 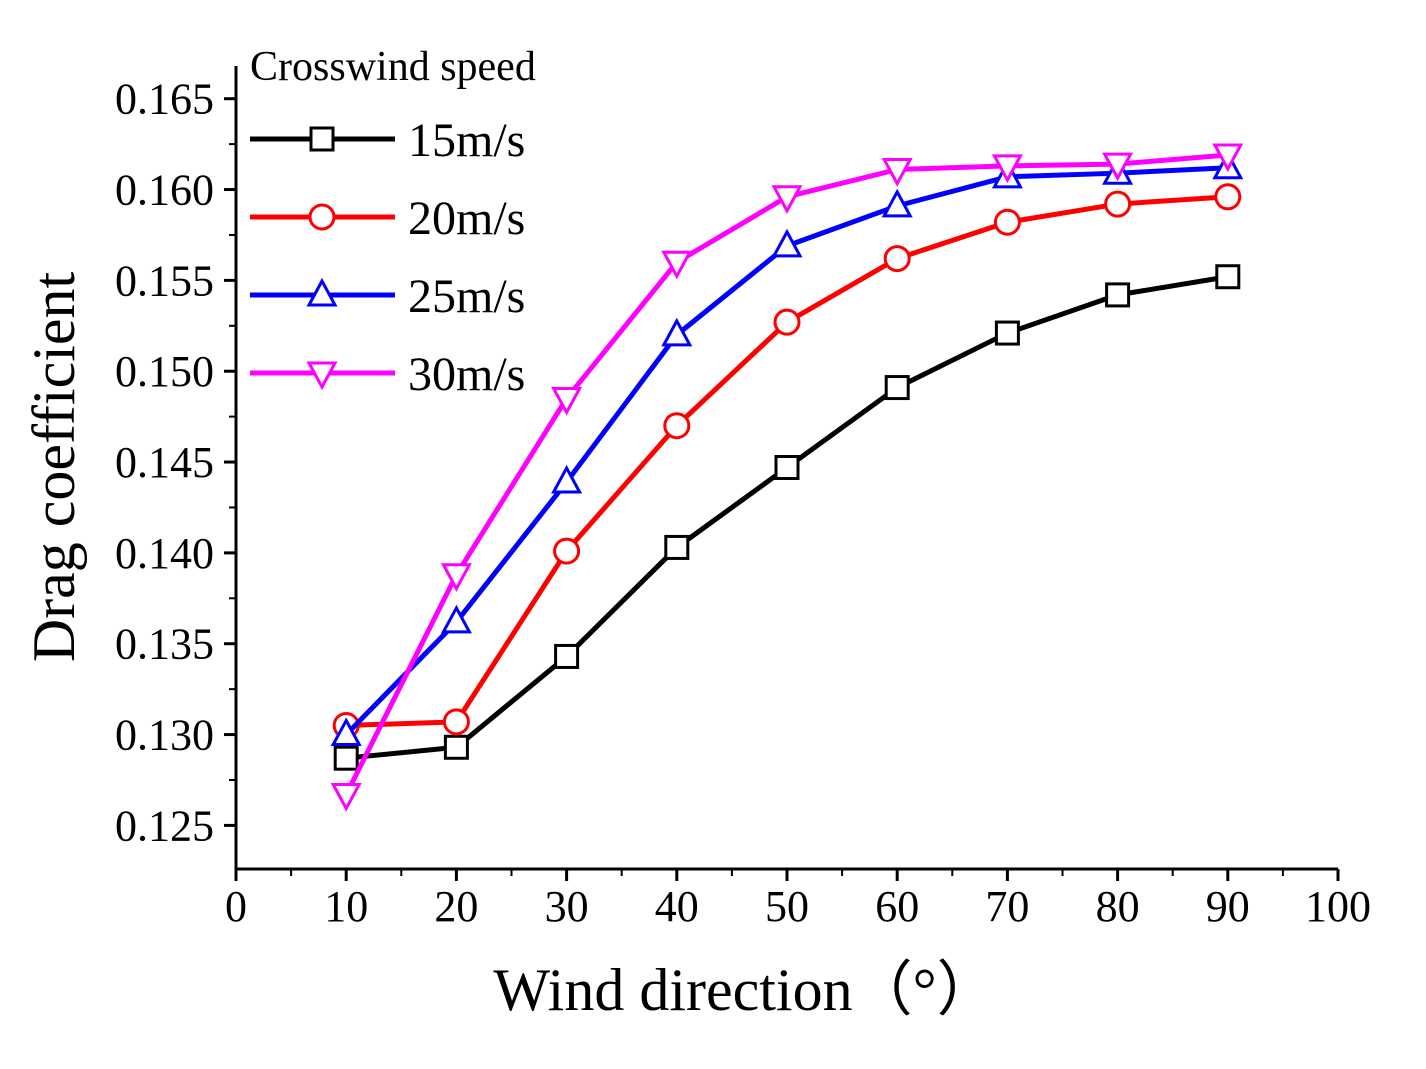 What do you see at coordinates (744, 990) in the screenshot?
I see `x-axis-title: Wind direction（°）` at bounding box center [744, 990].